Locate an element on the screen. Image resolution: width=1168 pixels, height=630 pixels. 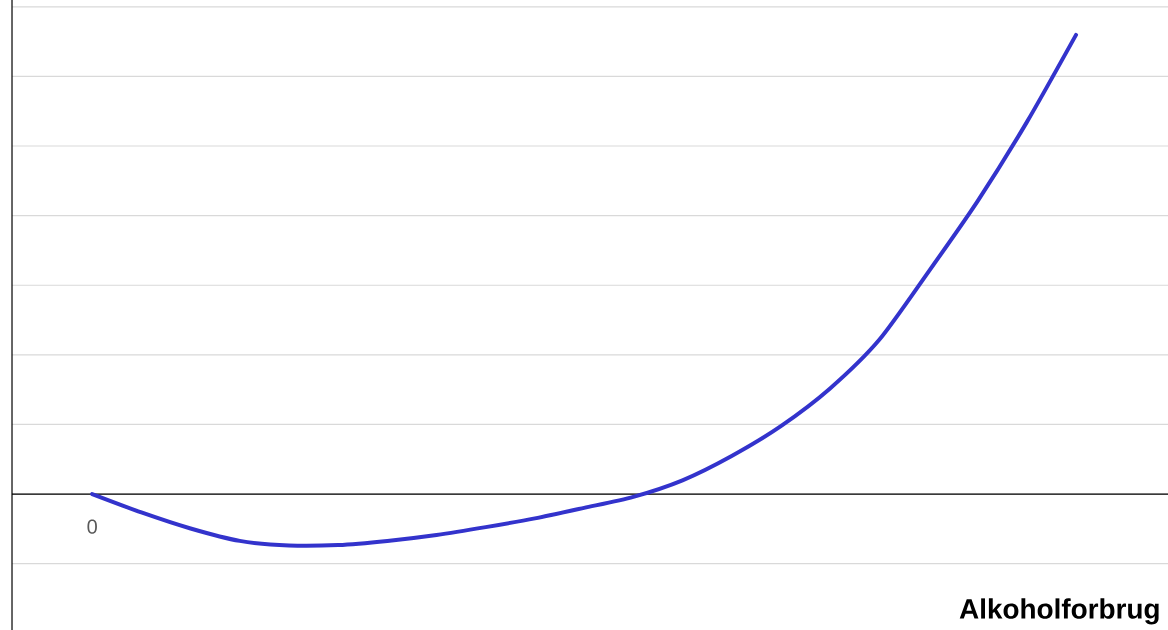
x-axis-title: Alkoholforbrug is located at coordinates (1059, 611).